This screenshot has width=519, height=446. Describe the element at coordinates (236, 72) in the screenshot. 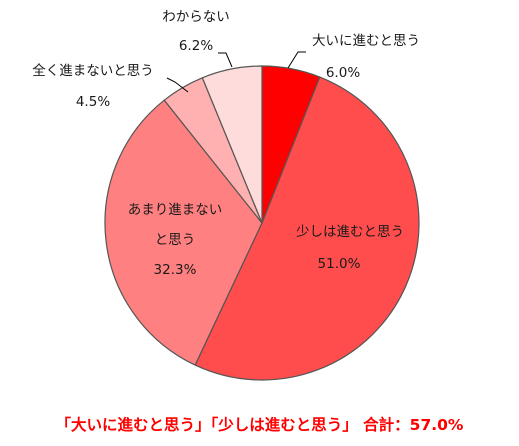

I see `leader-lines` at that location.